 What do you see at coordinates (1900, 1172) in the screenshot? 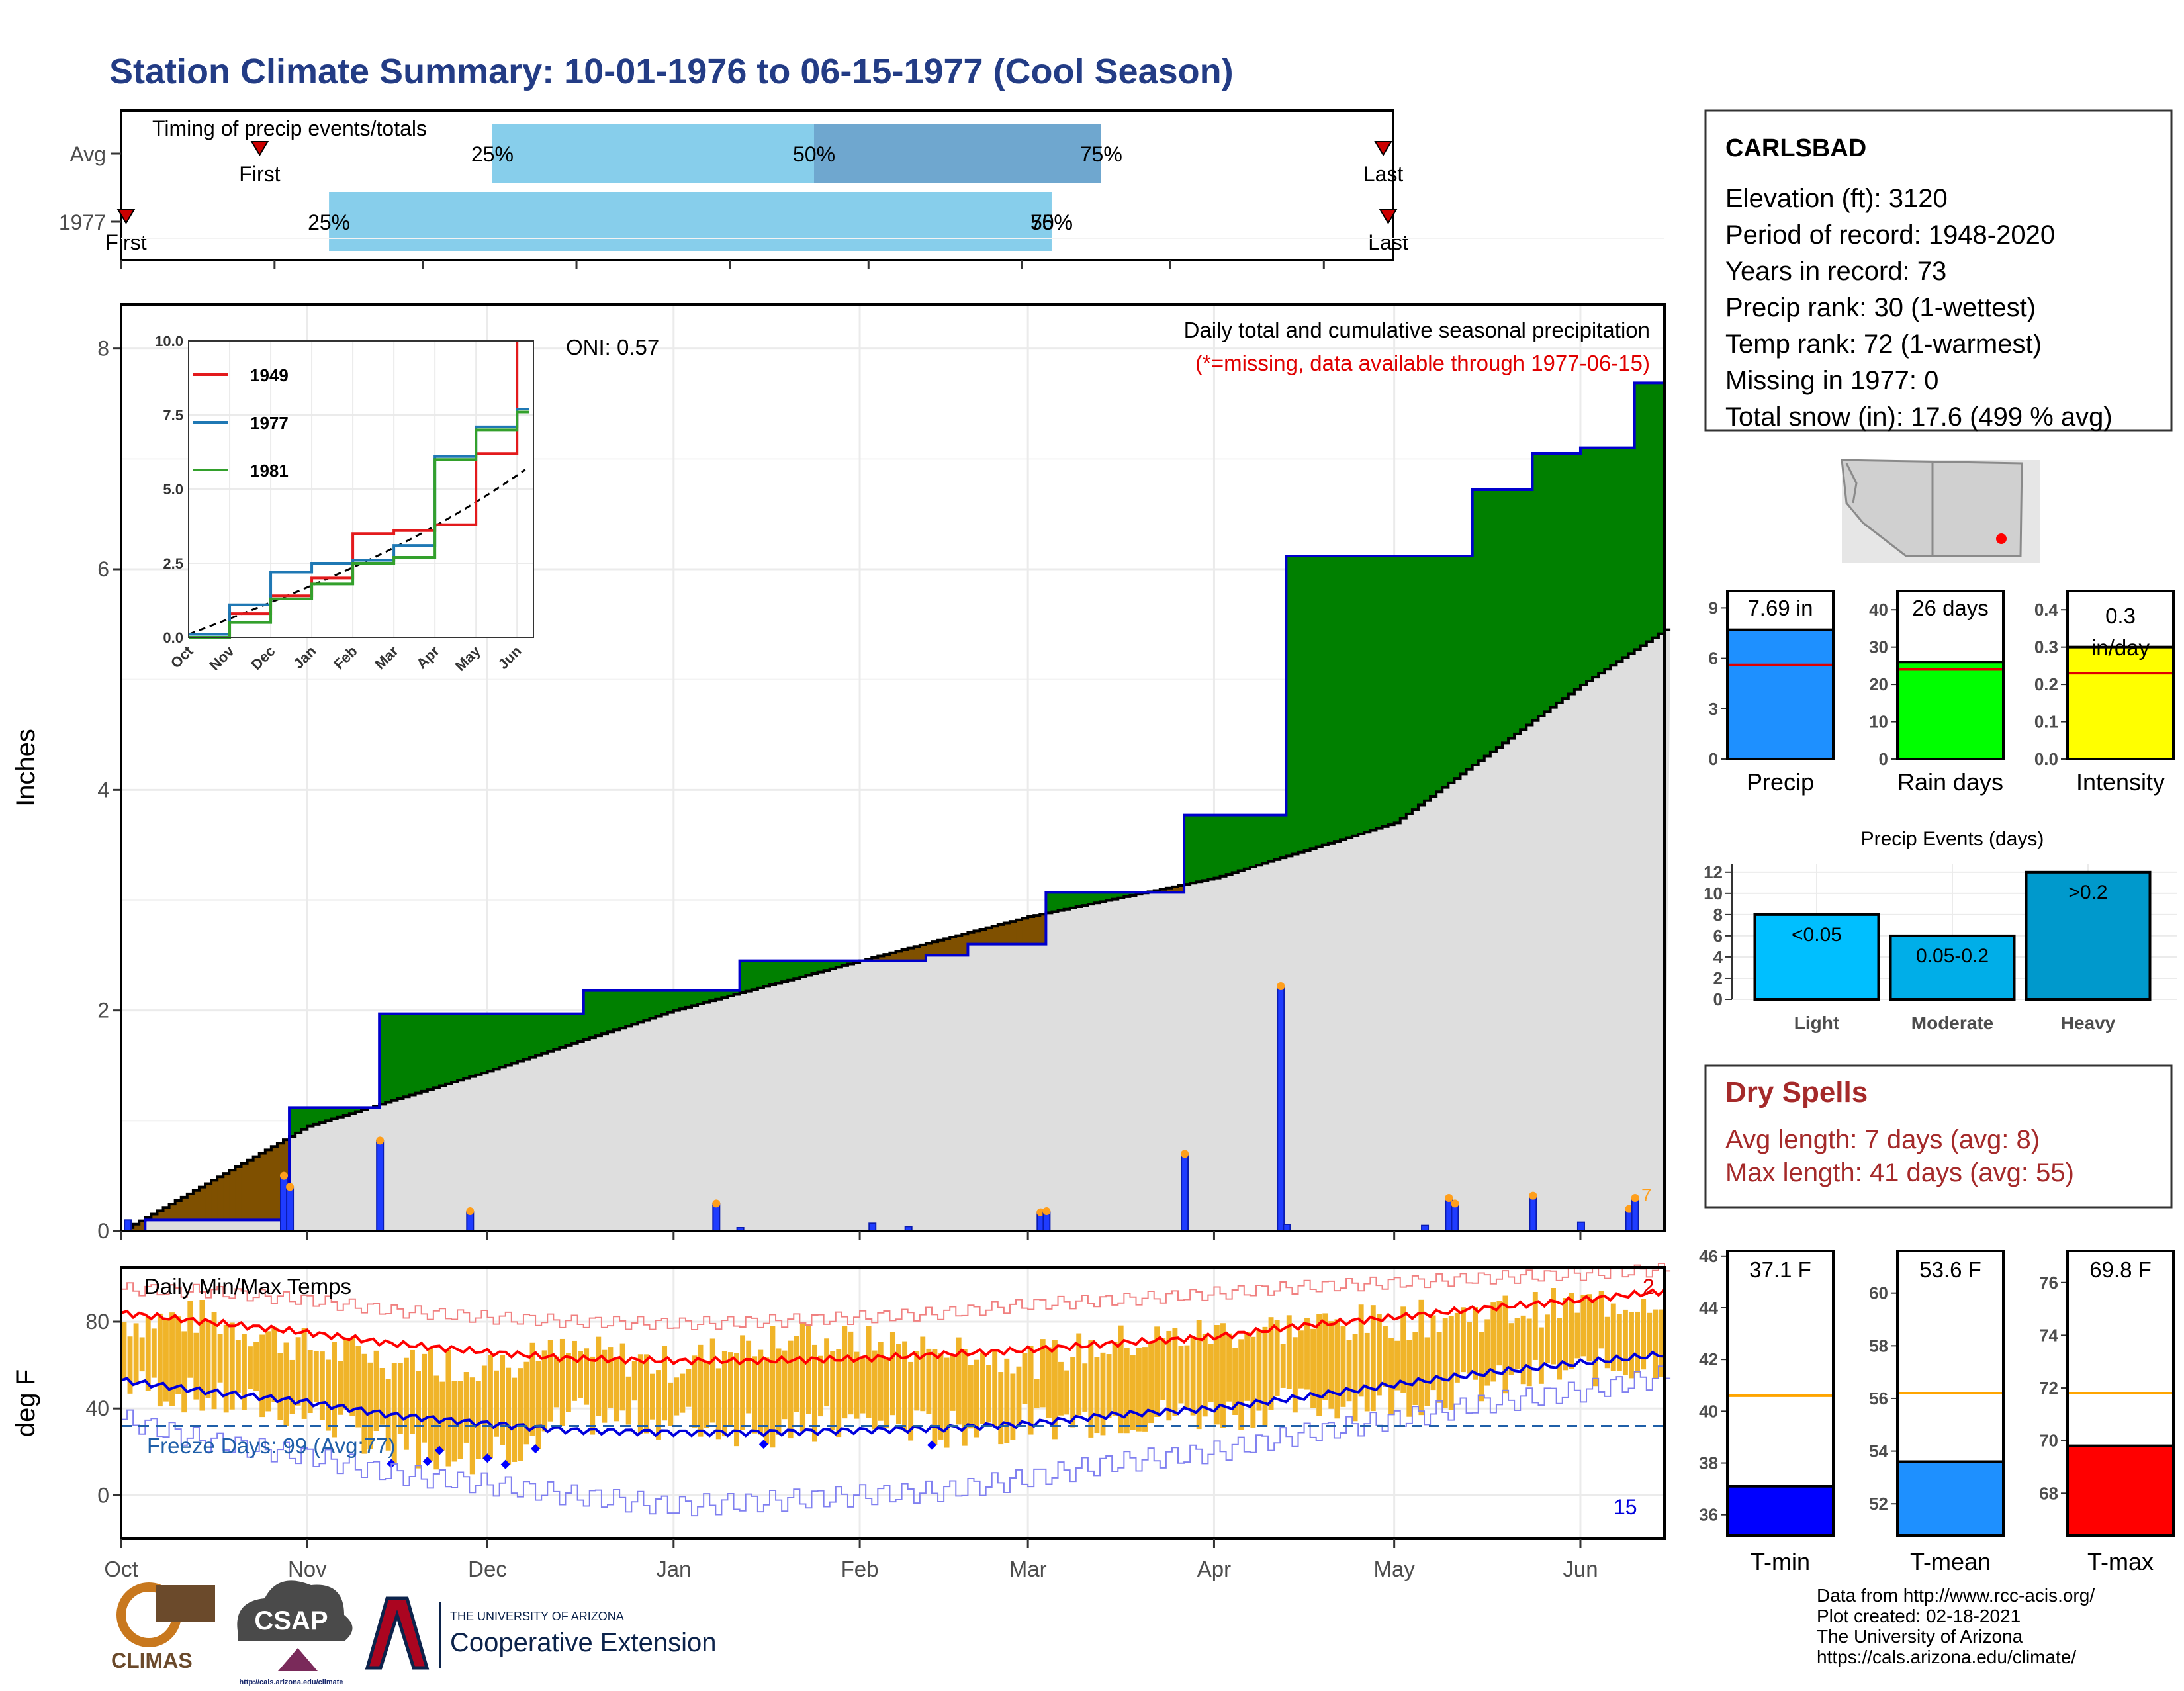
I see `dry-spells-max: Max length: 41 days (avg: 55)` at bounding box center [1900, 1172].